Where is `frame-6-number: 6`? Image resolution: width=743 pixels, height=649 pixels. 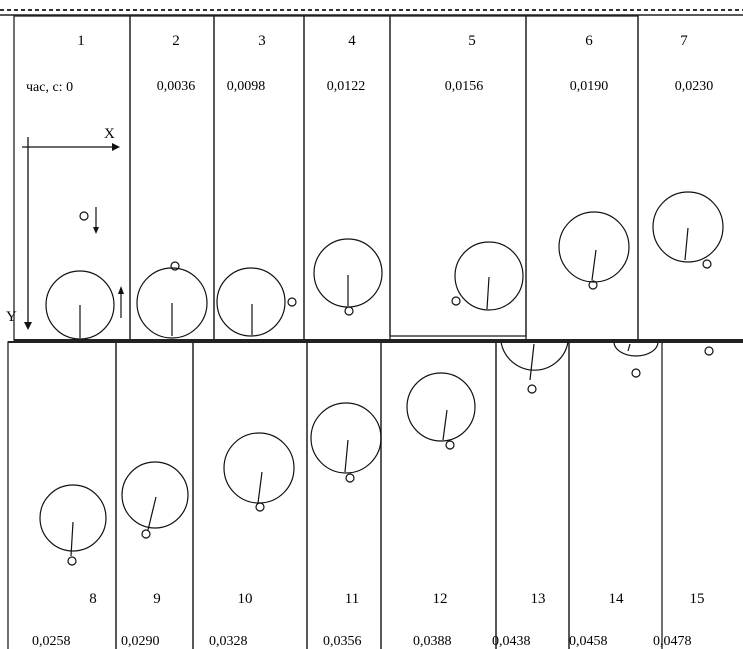
frame-6-number: 6 is located at coordinates (589, 41).